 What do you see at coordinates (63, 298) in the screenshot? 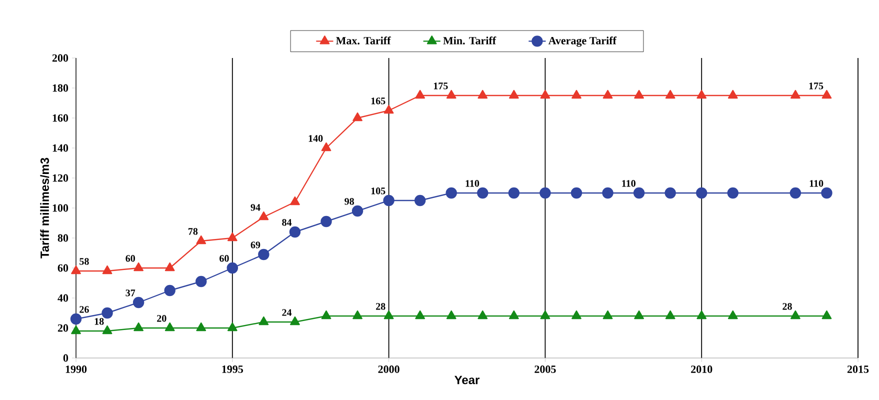
I see `y-tick-label: 40` at bounding box center [63, 298].